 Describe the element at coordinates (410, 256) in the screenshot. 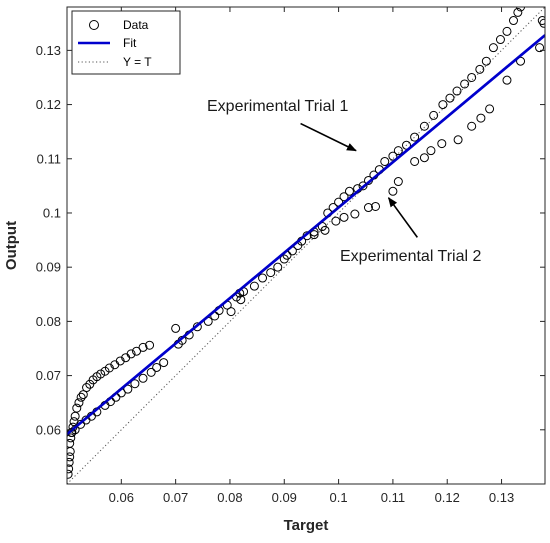

I see `annotation-label: Experimental Trial 2` at that location.